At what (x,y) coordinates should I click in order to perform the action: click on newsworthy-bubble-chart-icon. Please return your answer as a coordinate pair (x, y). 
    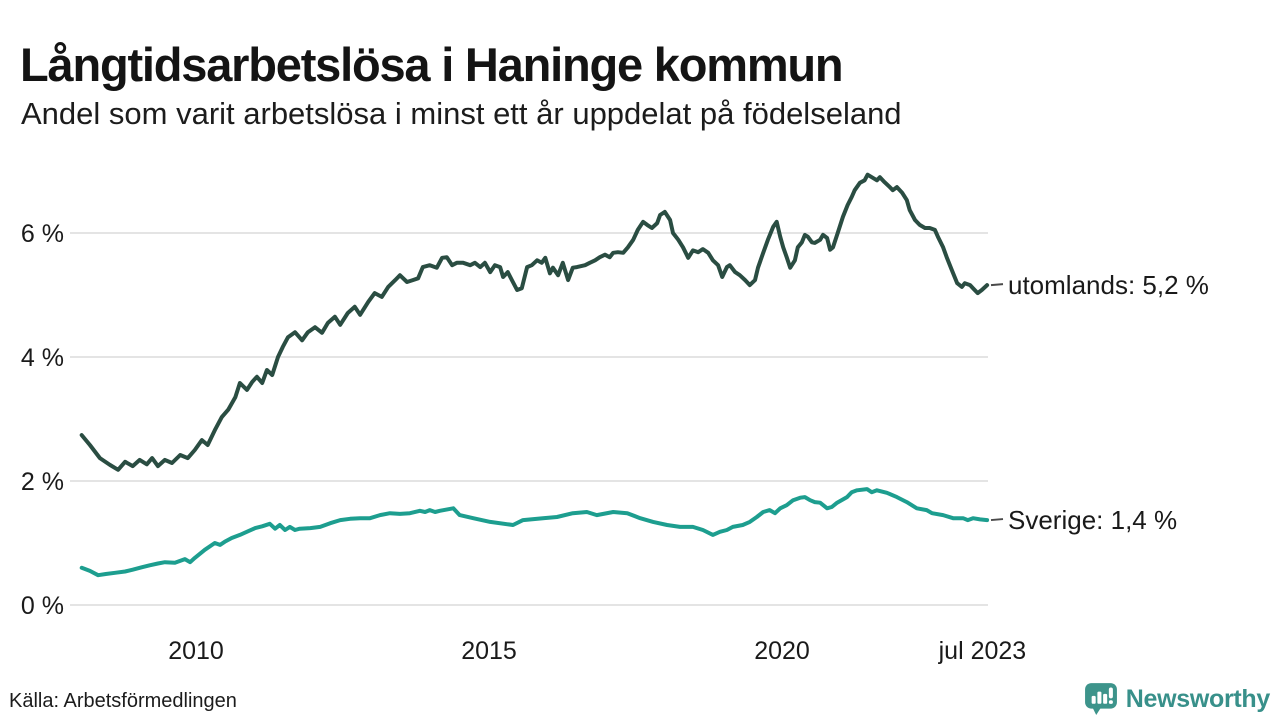
    Looking at the image, I should click on (1100, 699).